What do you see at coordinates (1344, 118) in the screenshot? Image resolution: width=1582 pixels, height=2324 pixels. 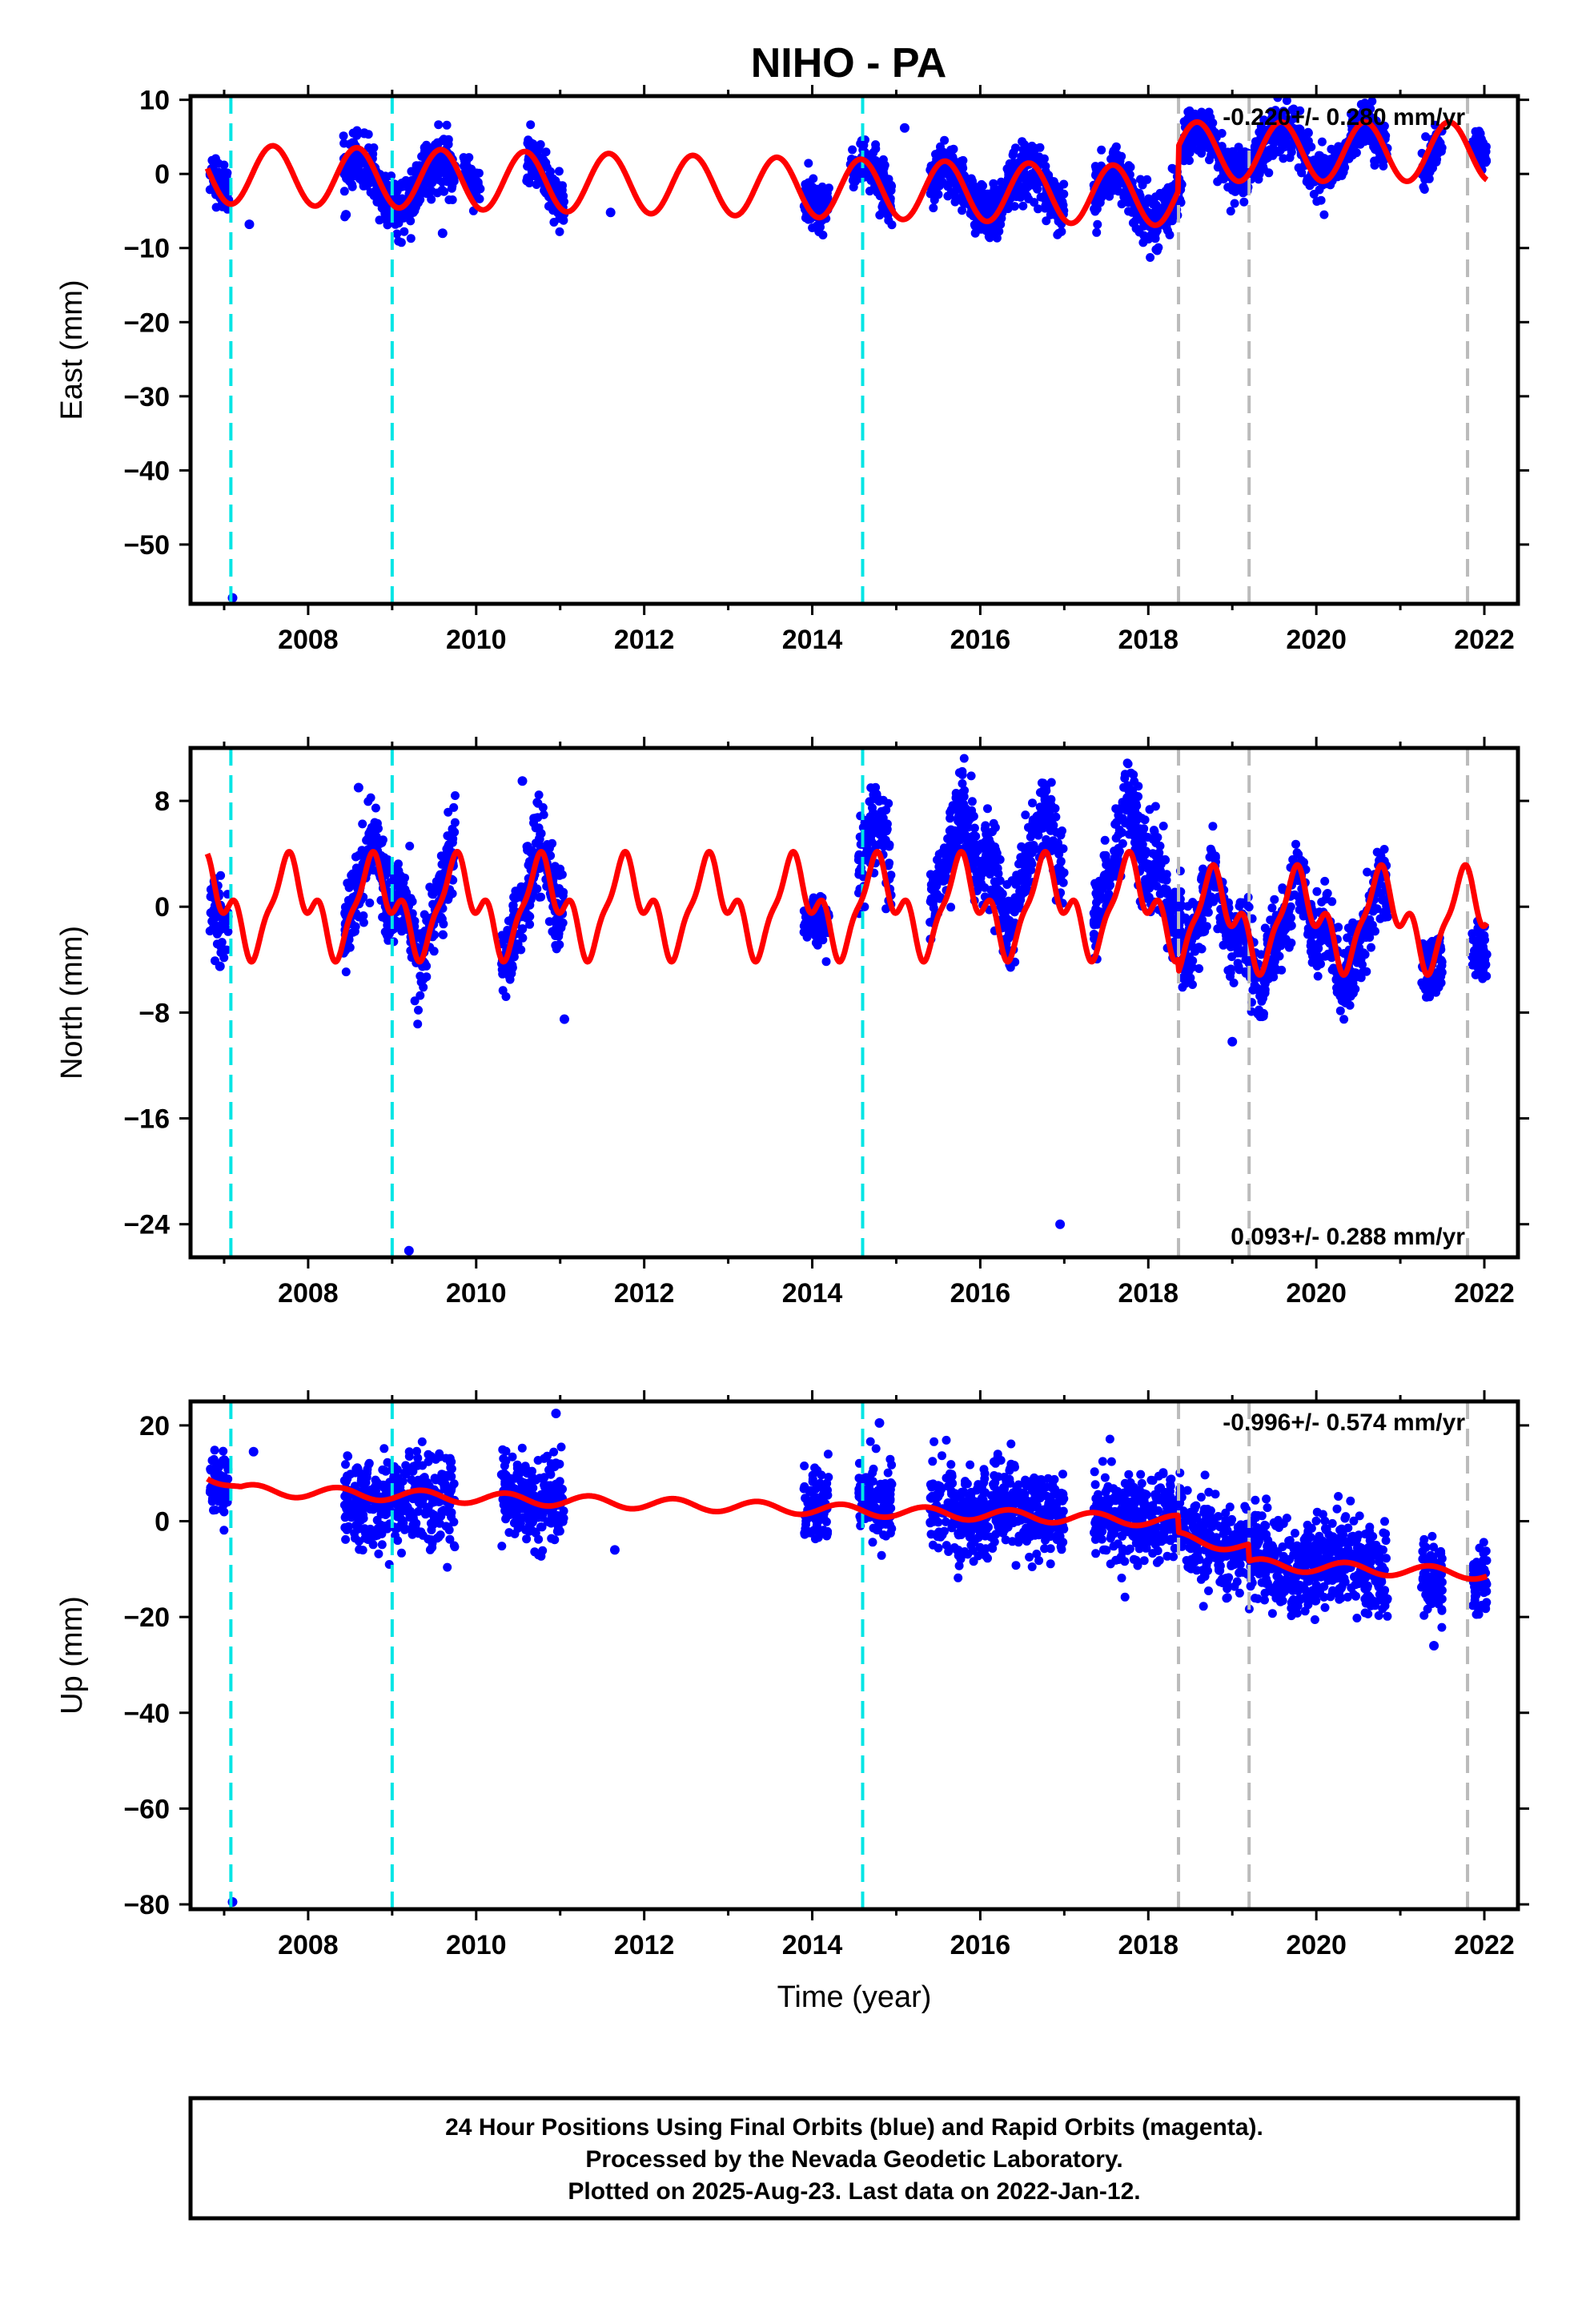 I see `rate-label: -0.220+/- 0.280 mm/yr` at bounding box center [1344, 118].